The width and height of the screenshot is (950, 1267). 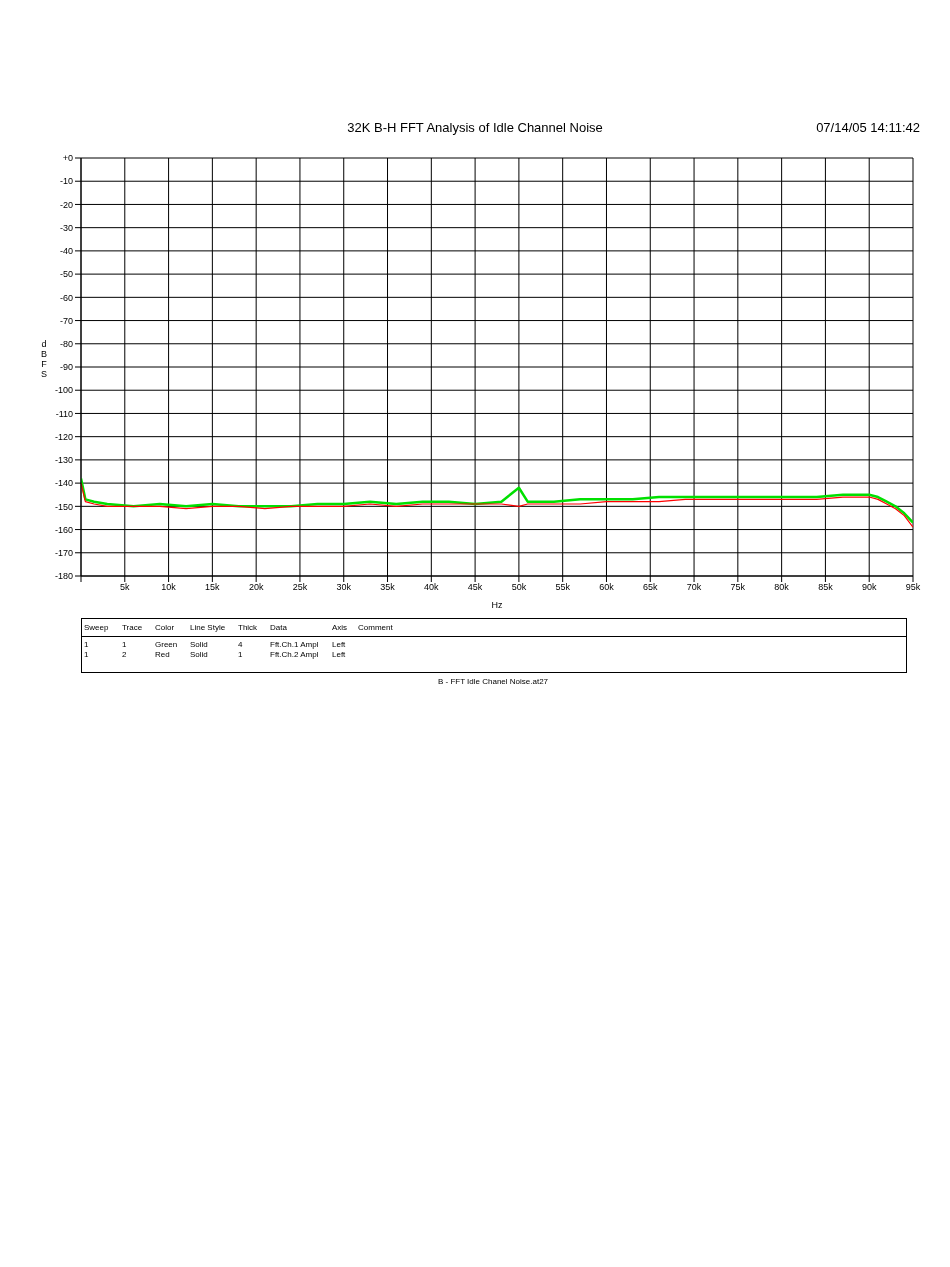 I want to click on x-tick-label: 10k, so click(x=169, y=587).